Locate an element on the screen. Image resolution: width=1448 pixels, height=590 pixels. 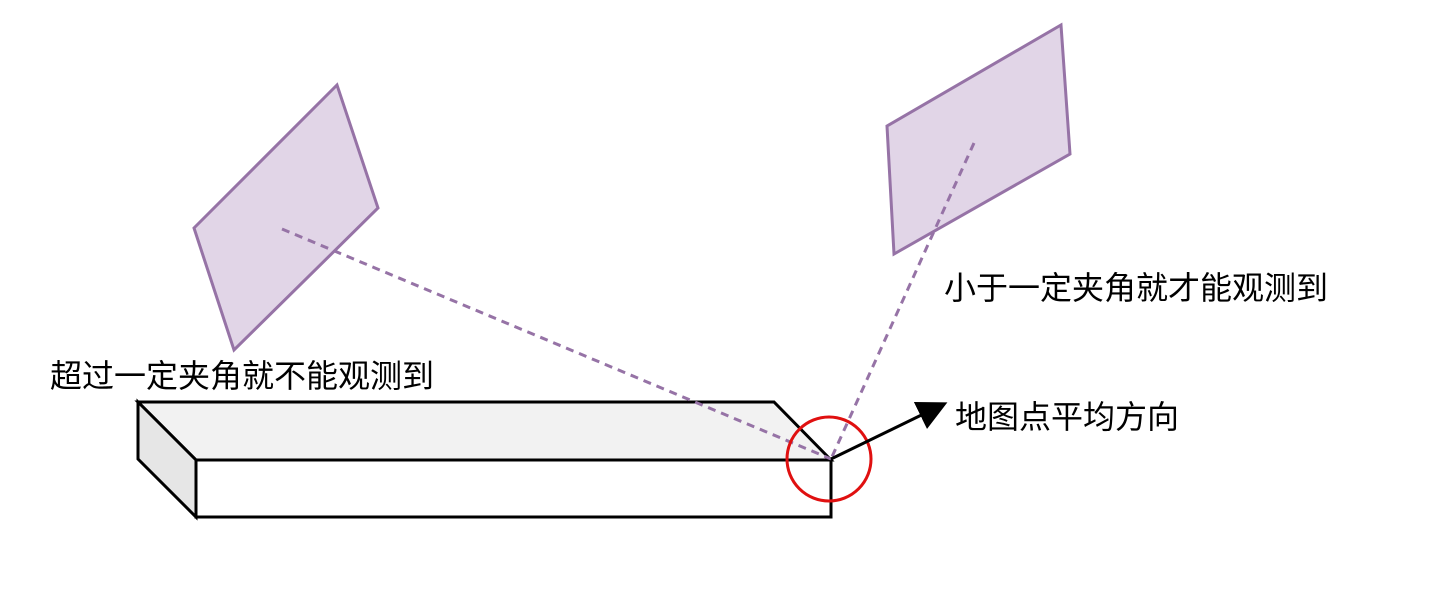
box-front-face is located at coordinates (513, 488).